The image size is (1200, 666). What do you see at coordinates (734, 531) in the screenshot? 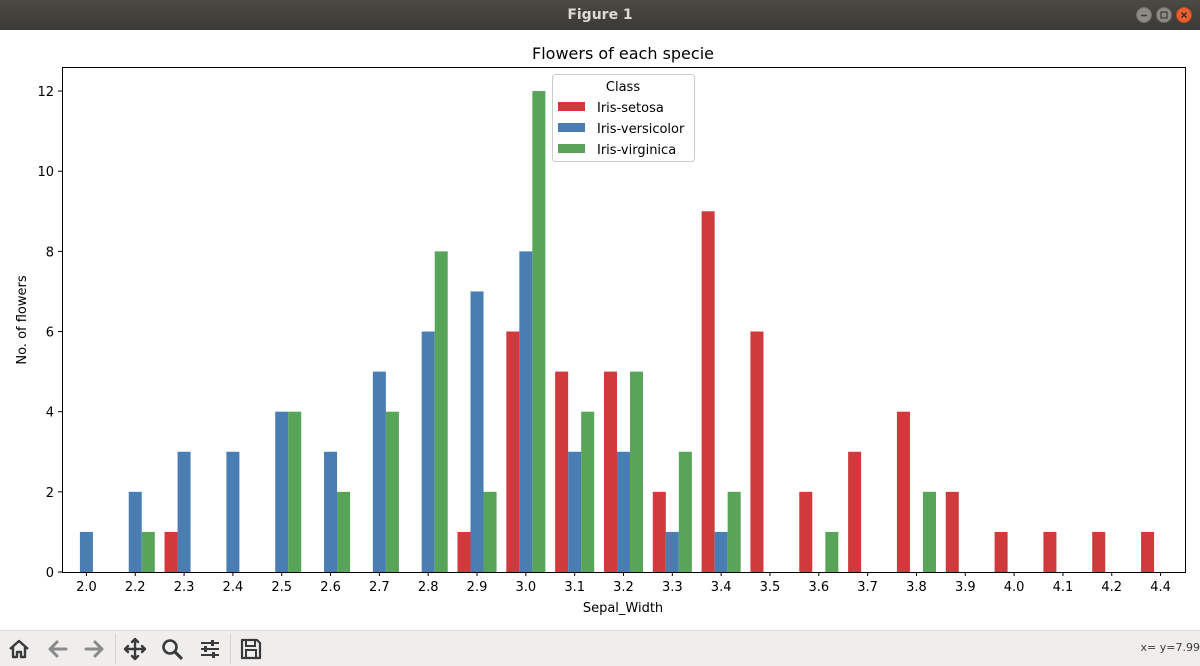
I see `bar-virginica-3.4` at bounding box center [734, 531].